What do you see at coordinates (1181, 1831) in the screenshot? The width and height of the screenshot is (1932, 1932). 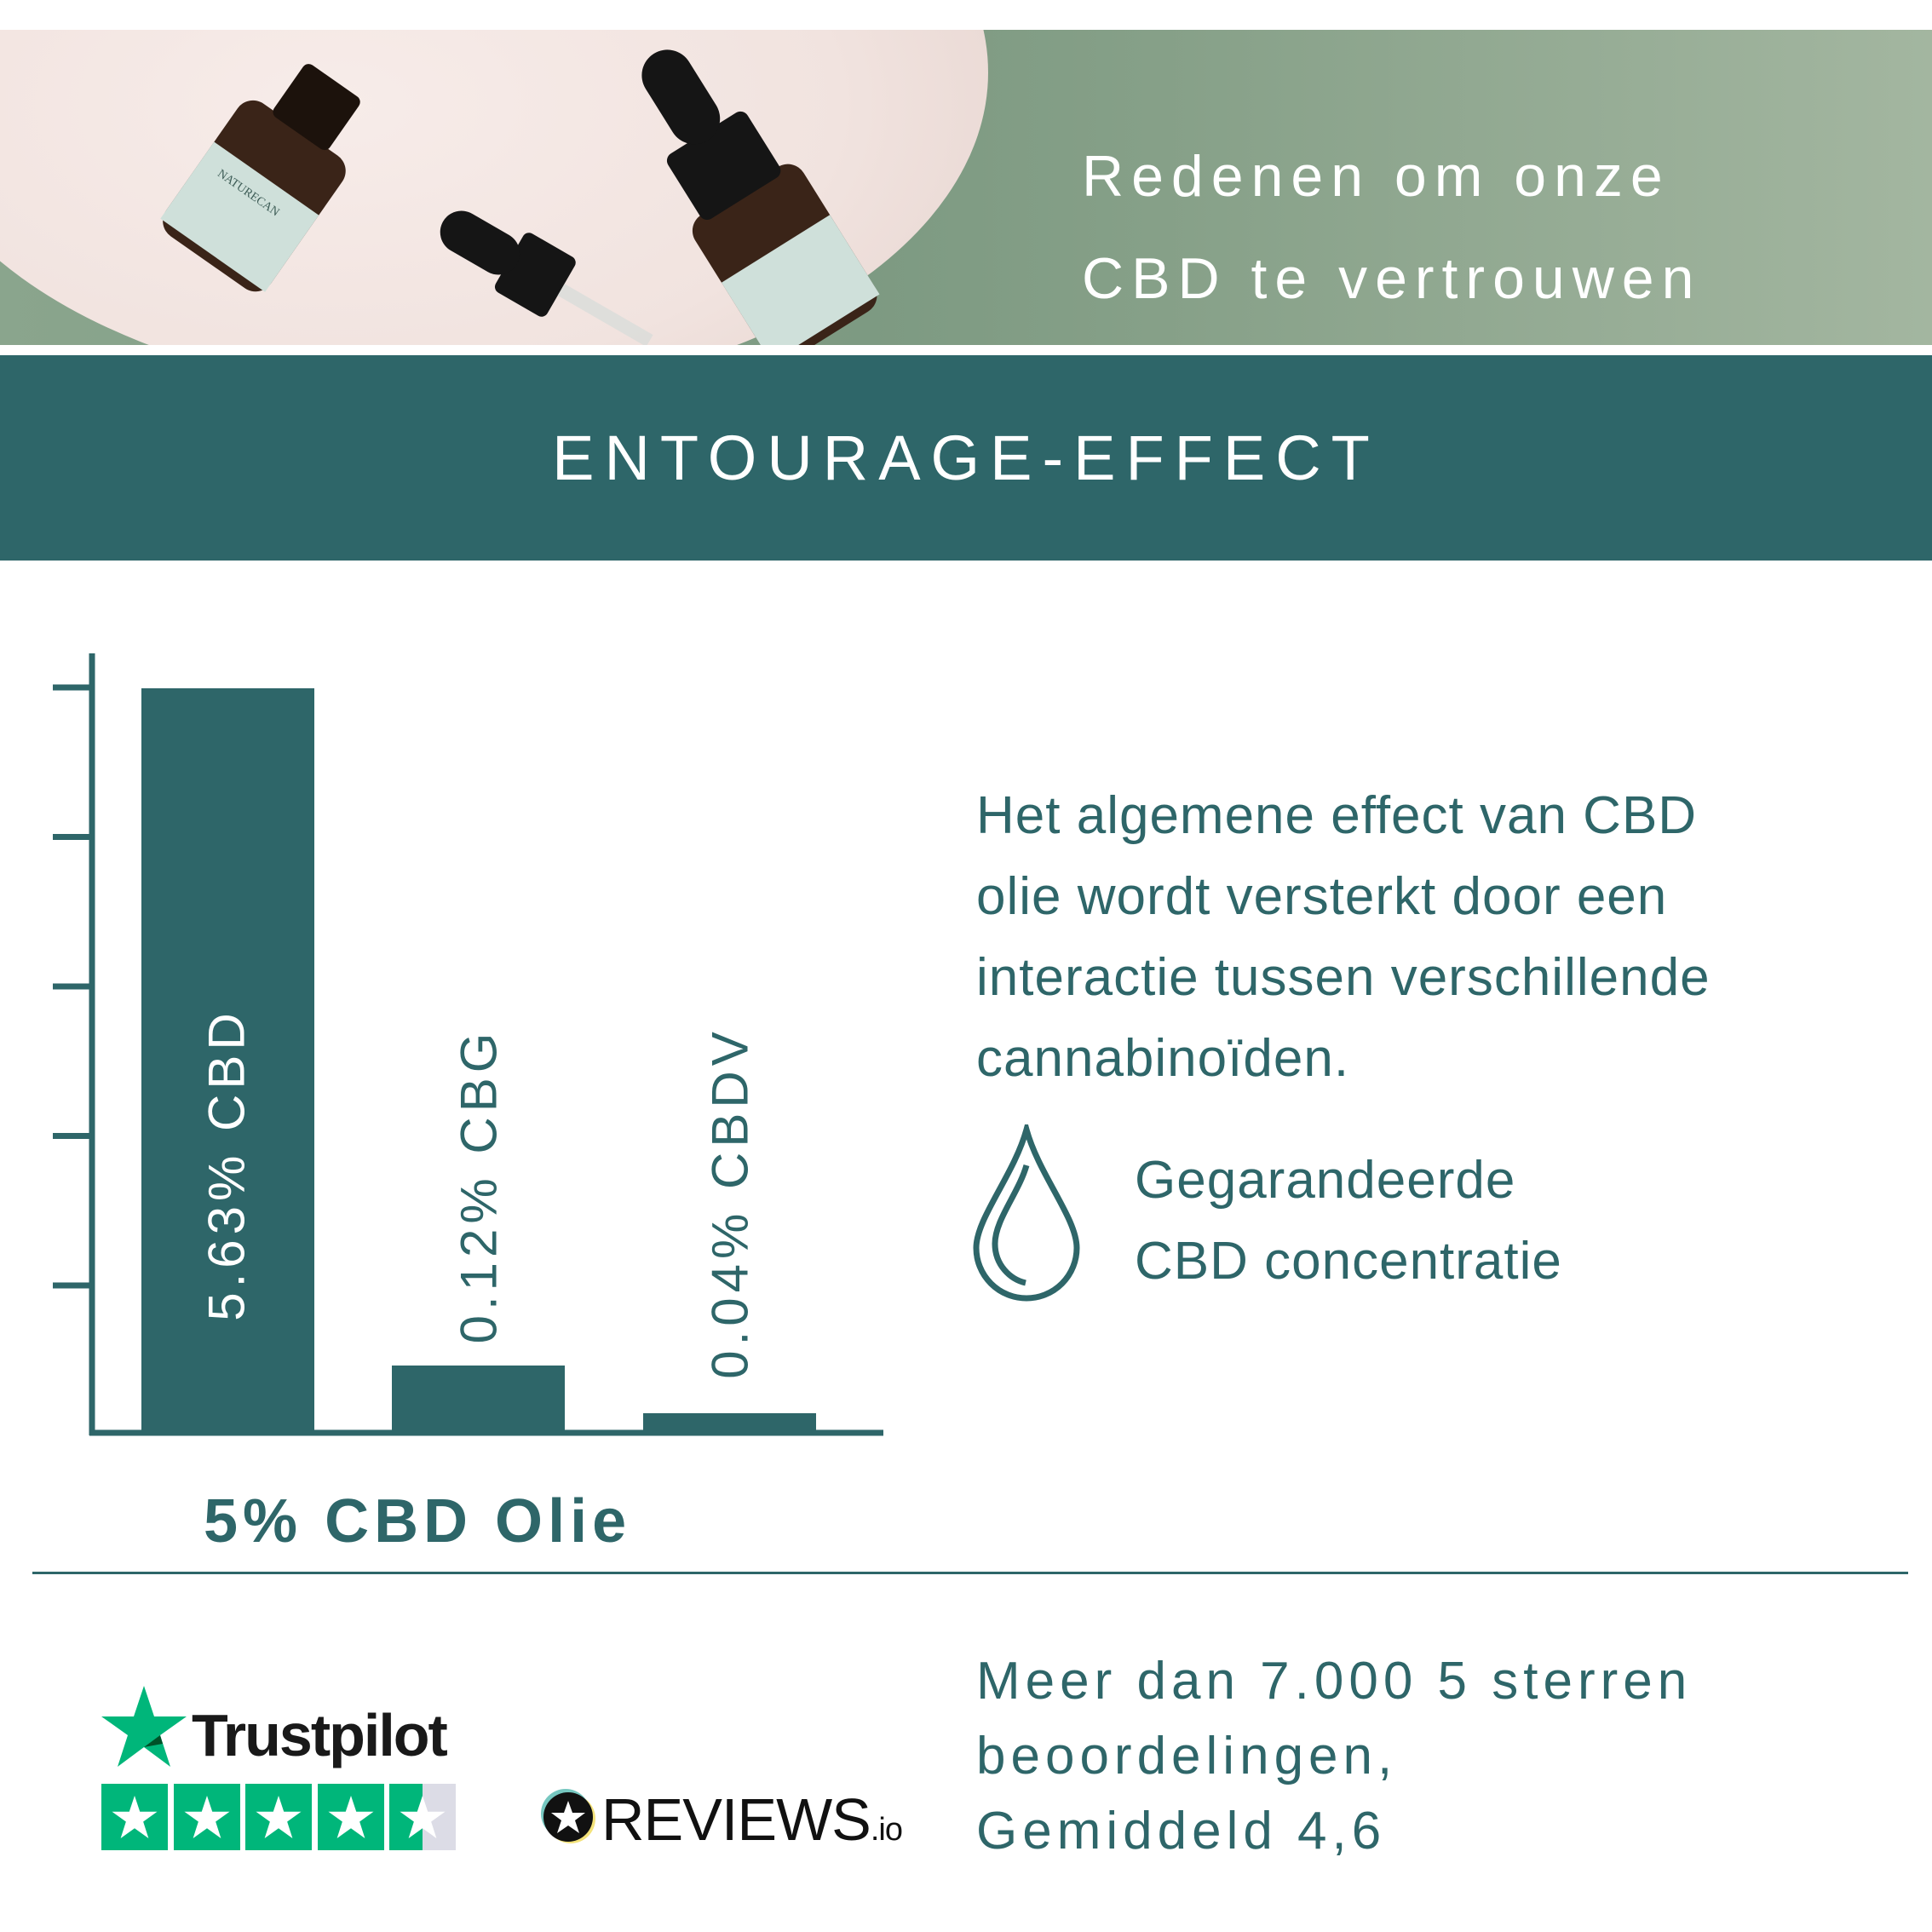 I see `reviews-line3: Gemiddeld 4,6` at bounding box center [1181, 1831].